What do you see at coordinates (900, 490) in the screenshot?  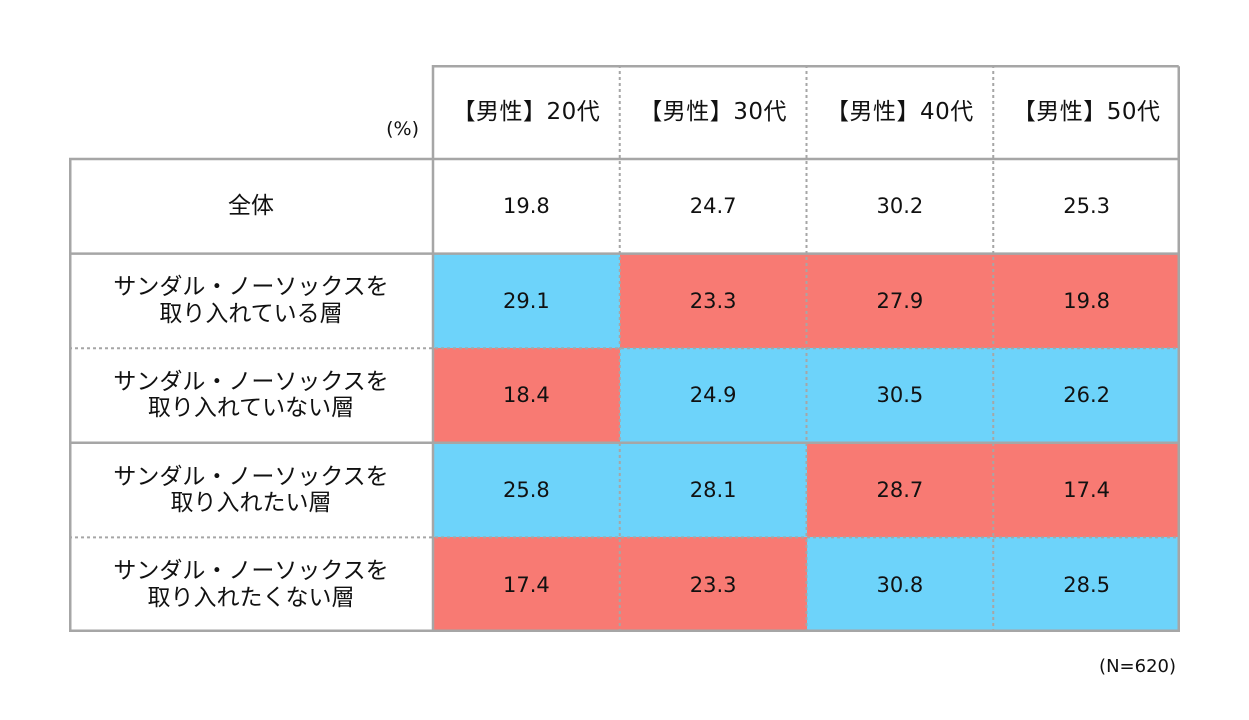 I see `data-cell: 28.7` at bounding box center [900, 490].